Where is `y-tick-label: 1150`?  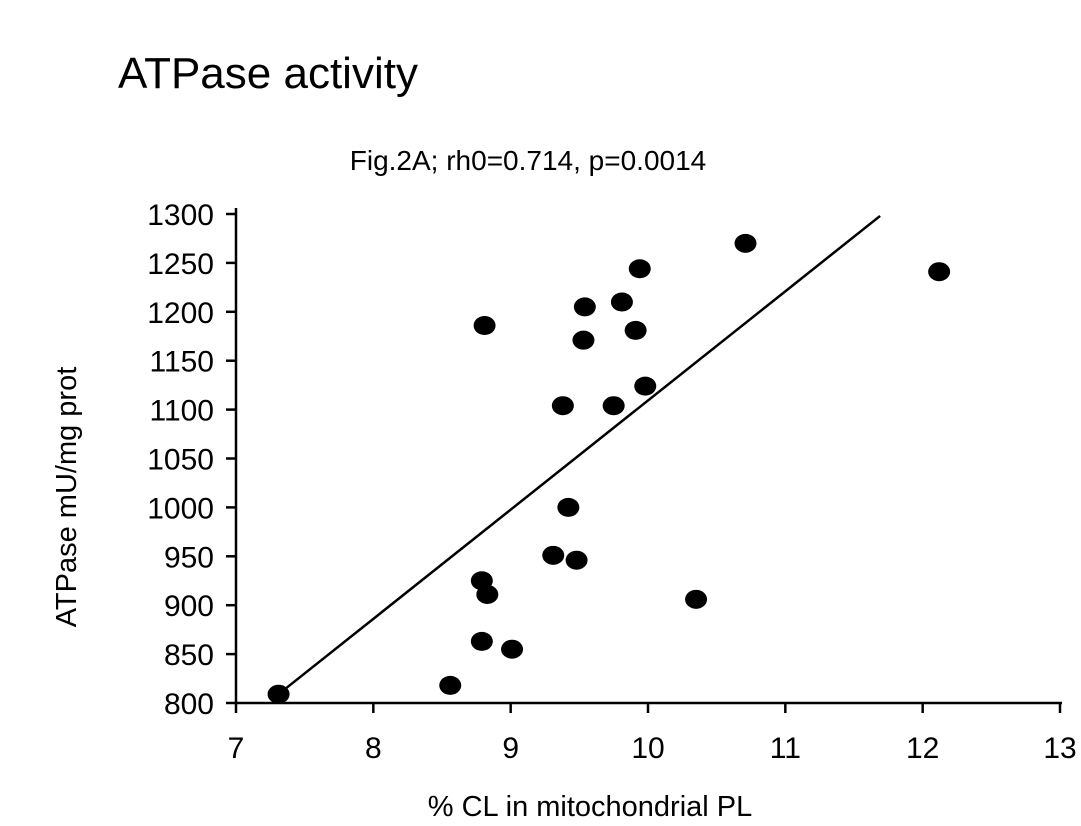 y-tick-label: 1150 is located at coordinates (181, 362).